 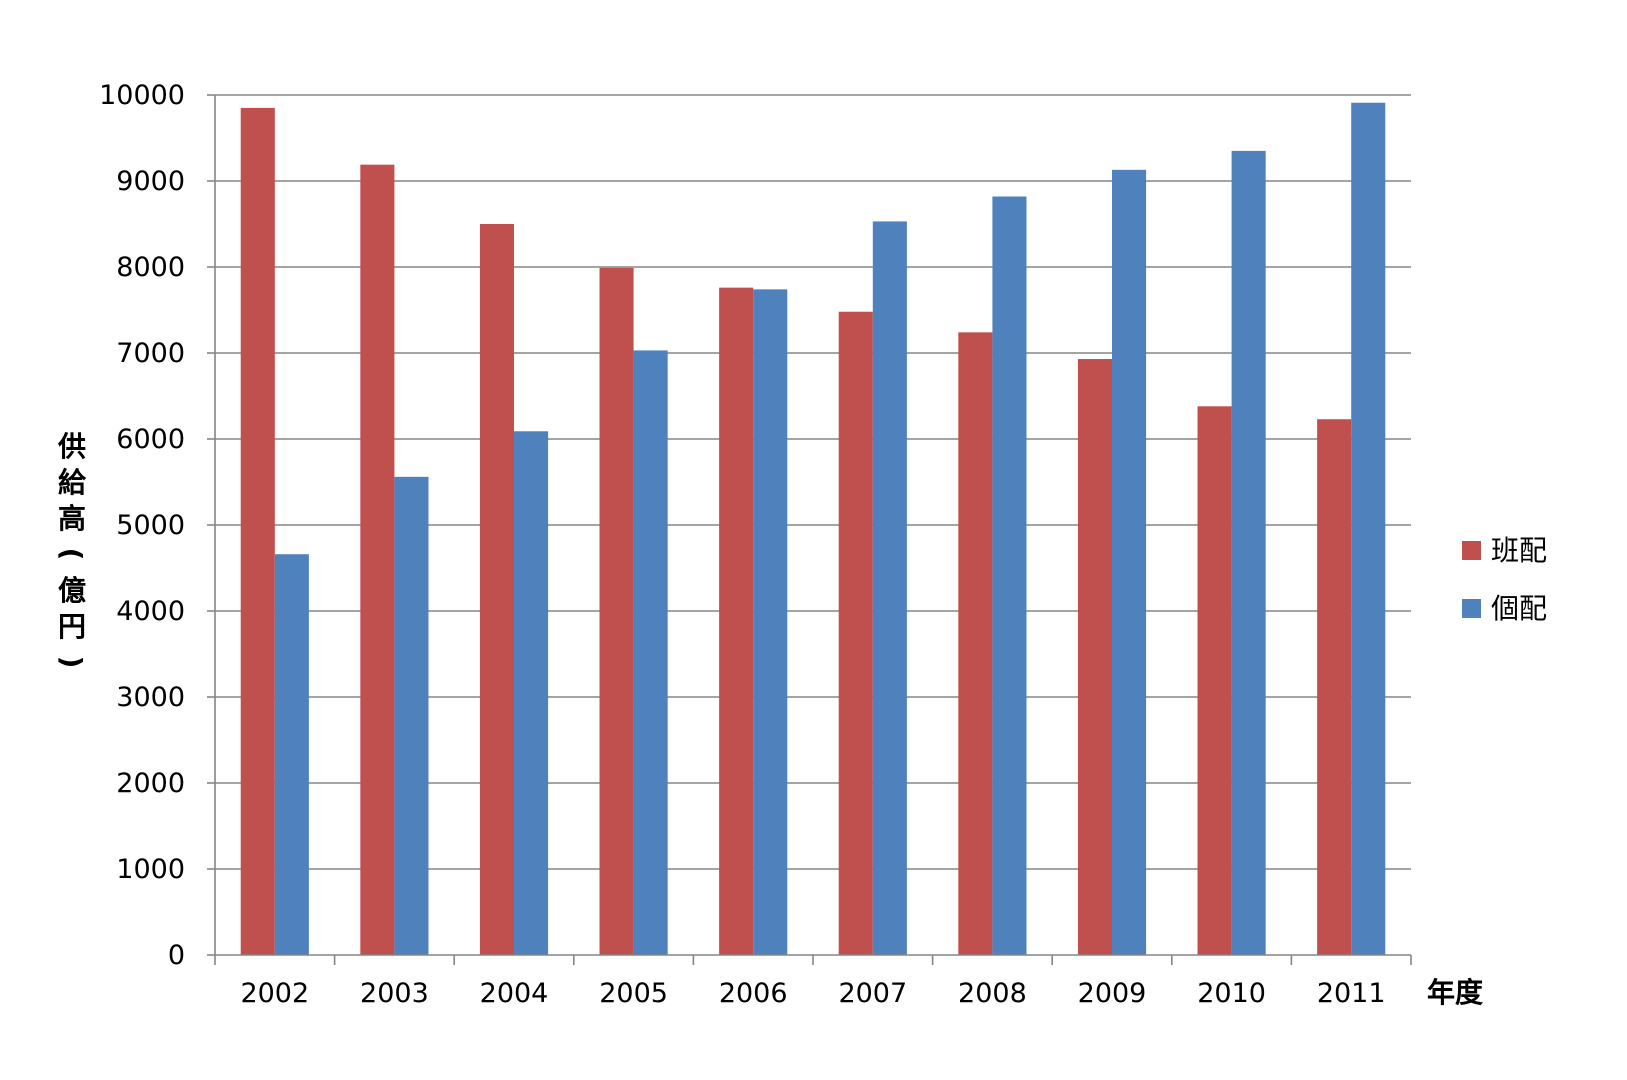 I want to click on x-tick-label: 2010, so click(x=1231, y=993).